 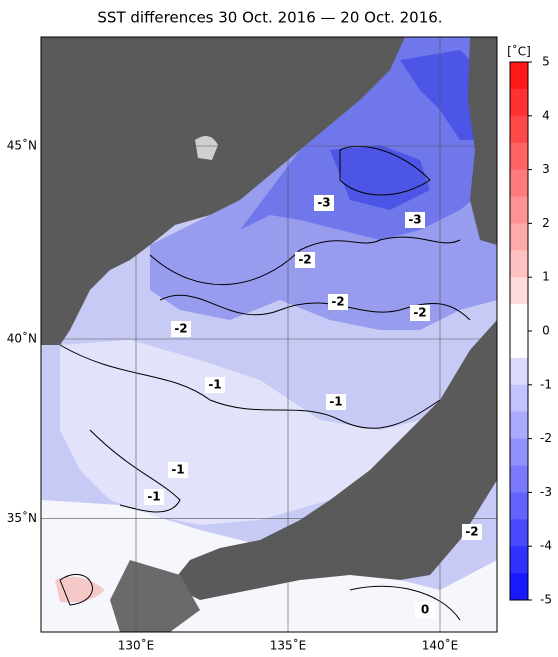 What do you see at coordinates (546, 331) in the screenshot?
I see `colorbar-tick-label: 0` at bounding box center [546, 331].